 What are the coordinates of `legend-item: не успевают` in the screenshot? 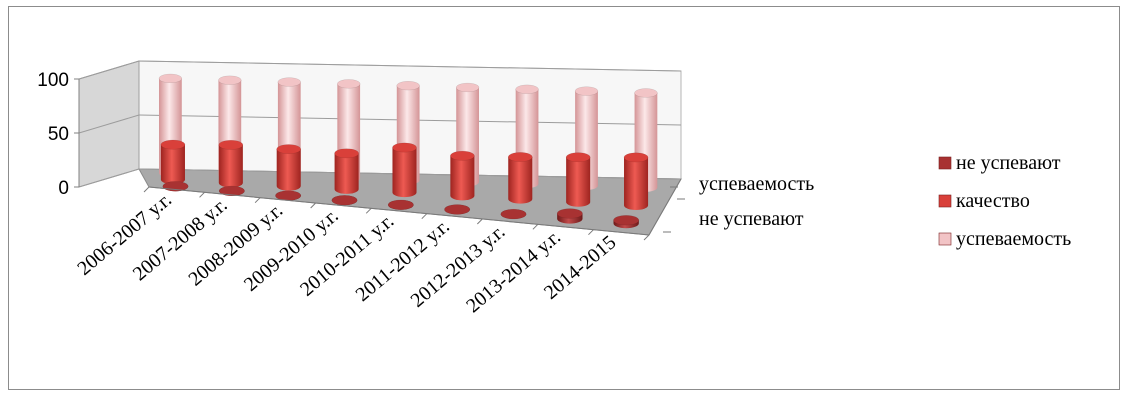 It's located at (999, 163).